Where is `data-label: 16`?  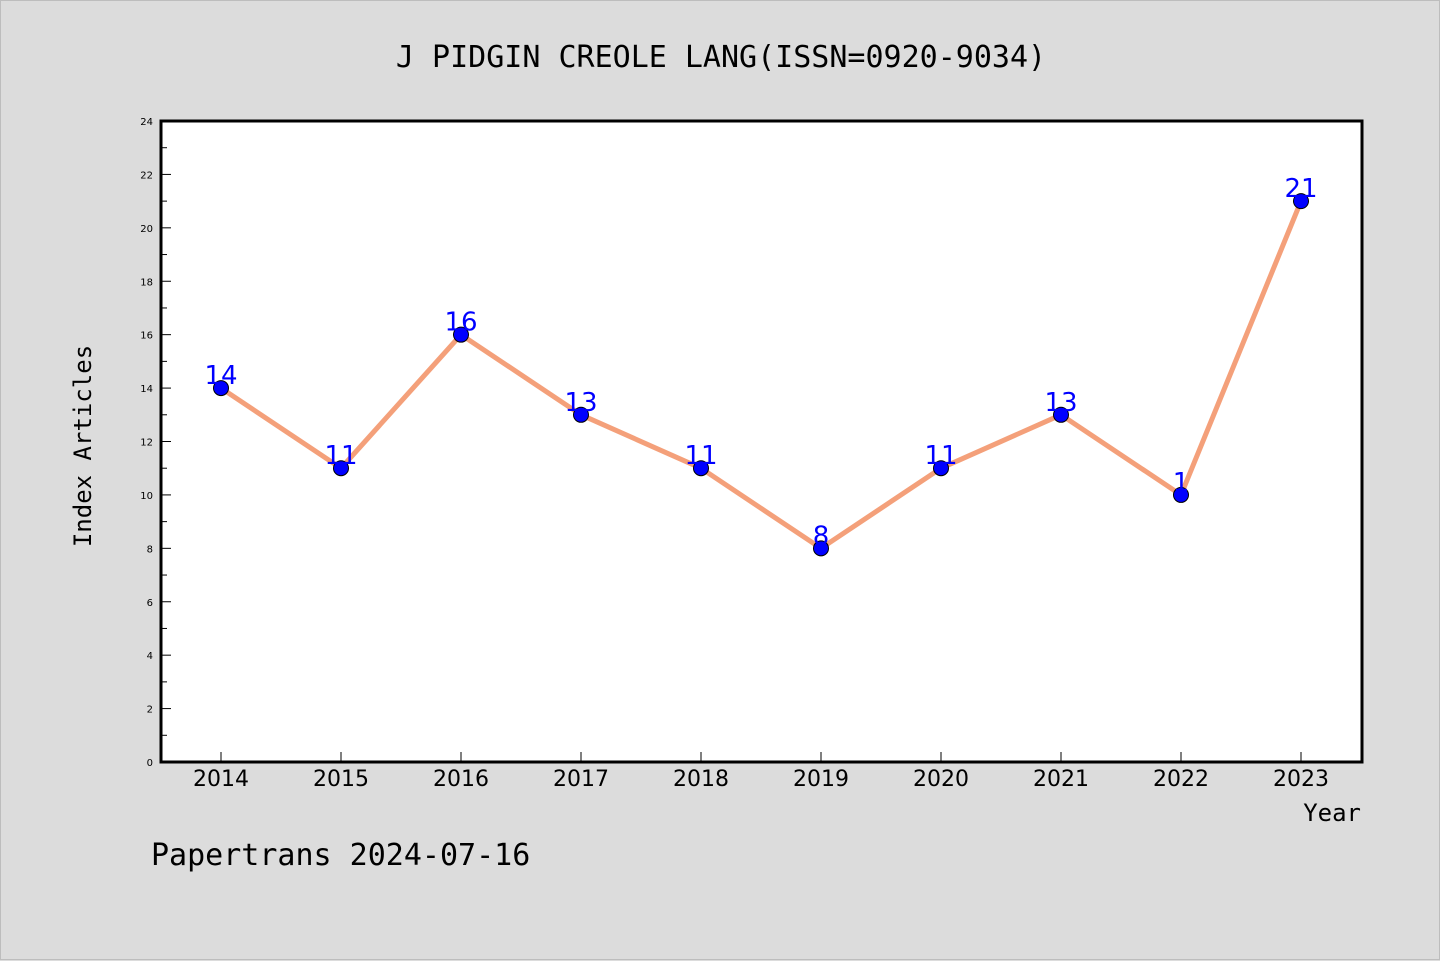 data-label: 16 is located at coordinates (460, 323).